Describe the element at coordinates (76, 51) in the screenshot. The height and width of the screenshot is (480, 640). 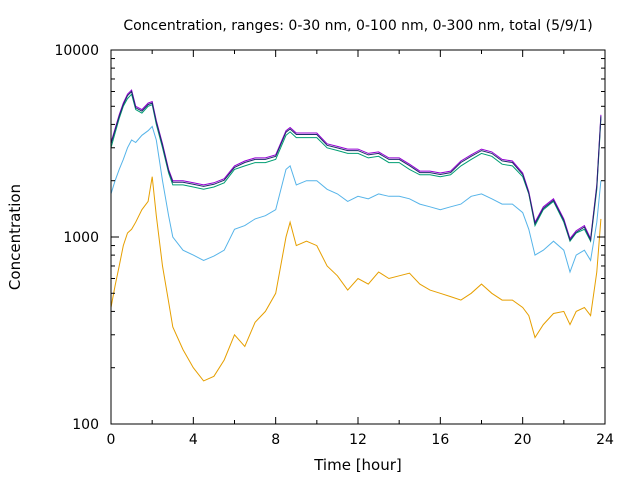
I see `y-tick-label: 10000` at that location.